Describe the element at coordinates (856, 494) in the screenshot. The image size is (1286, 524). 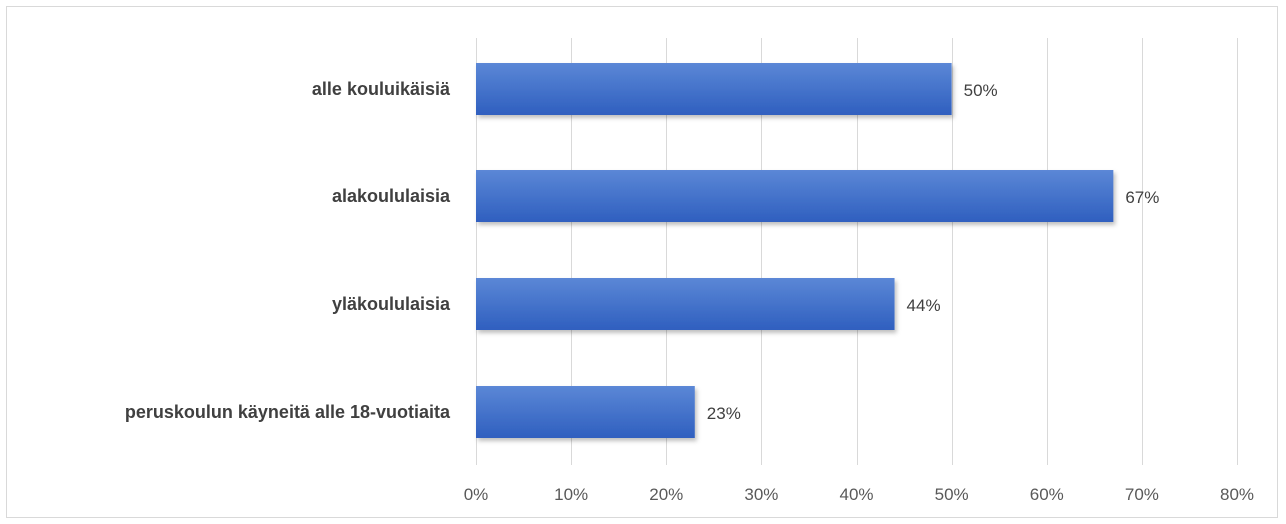
I see `x-tick-label: 40%` at that location.